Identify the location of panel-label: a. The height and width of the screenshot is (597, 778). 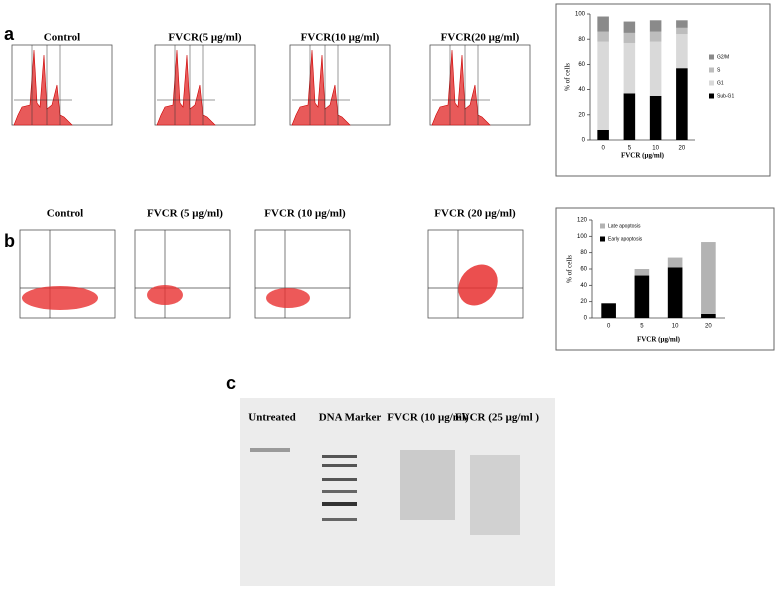
(9, 34).